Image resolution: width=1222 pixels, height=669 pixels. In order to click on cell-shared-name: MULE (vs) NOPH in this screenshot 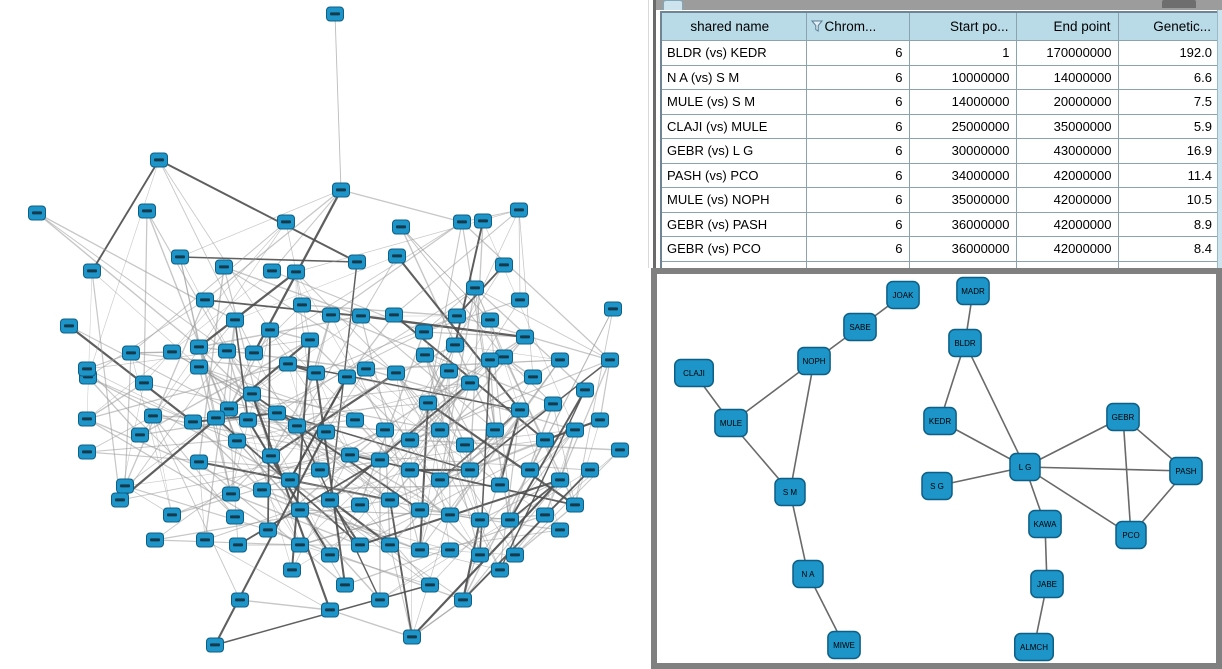, I will do `click(733, 200)`.